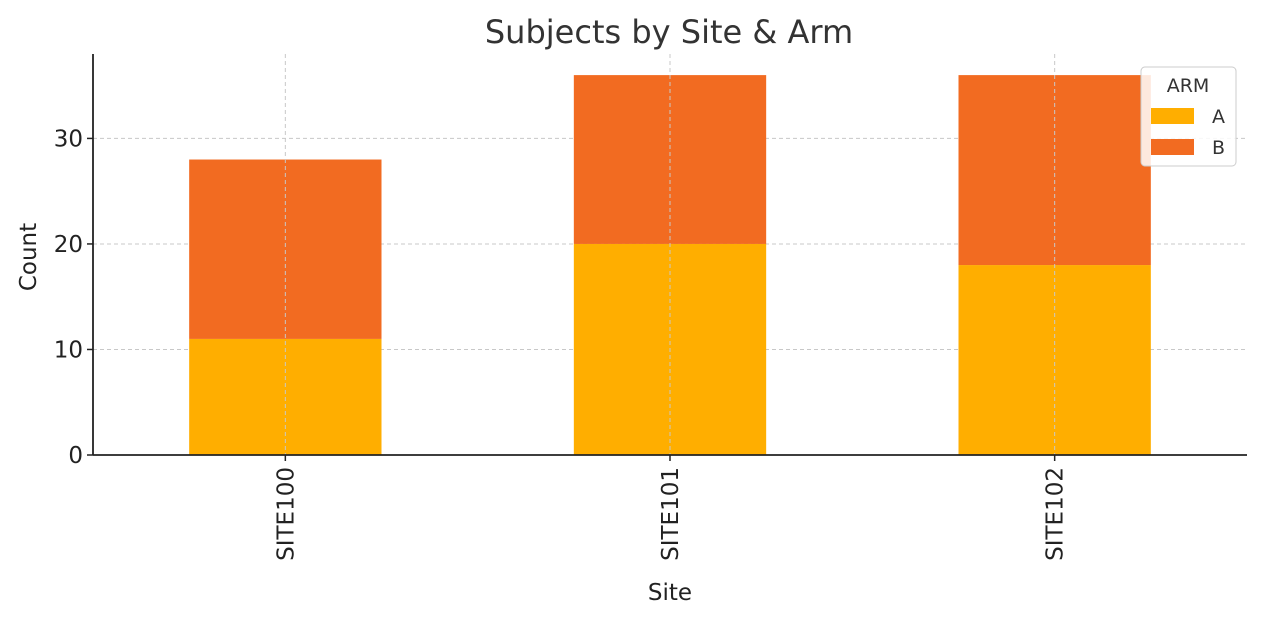 The image size is (1263, 626). Describe the element at coordinates (68, 139) in the screenshot. I see `y-tick-label: 30` at that location.